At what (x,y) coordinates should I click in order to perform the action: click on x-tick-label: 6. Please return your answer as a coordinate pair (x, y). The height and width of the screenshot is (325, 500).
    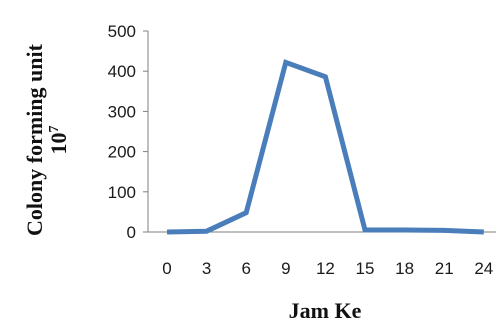
    Looking at the image, I should click on (245, 268).